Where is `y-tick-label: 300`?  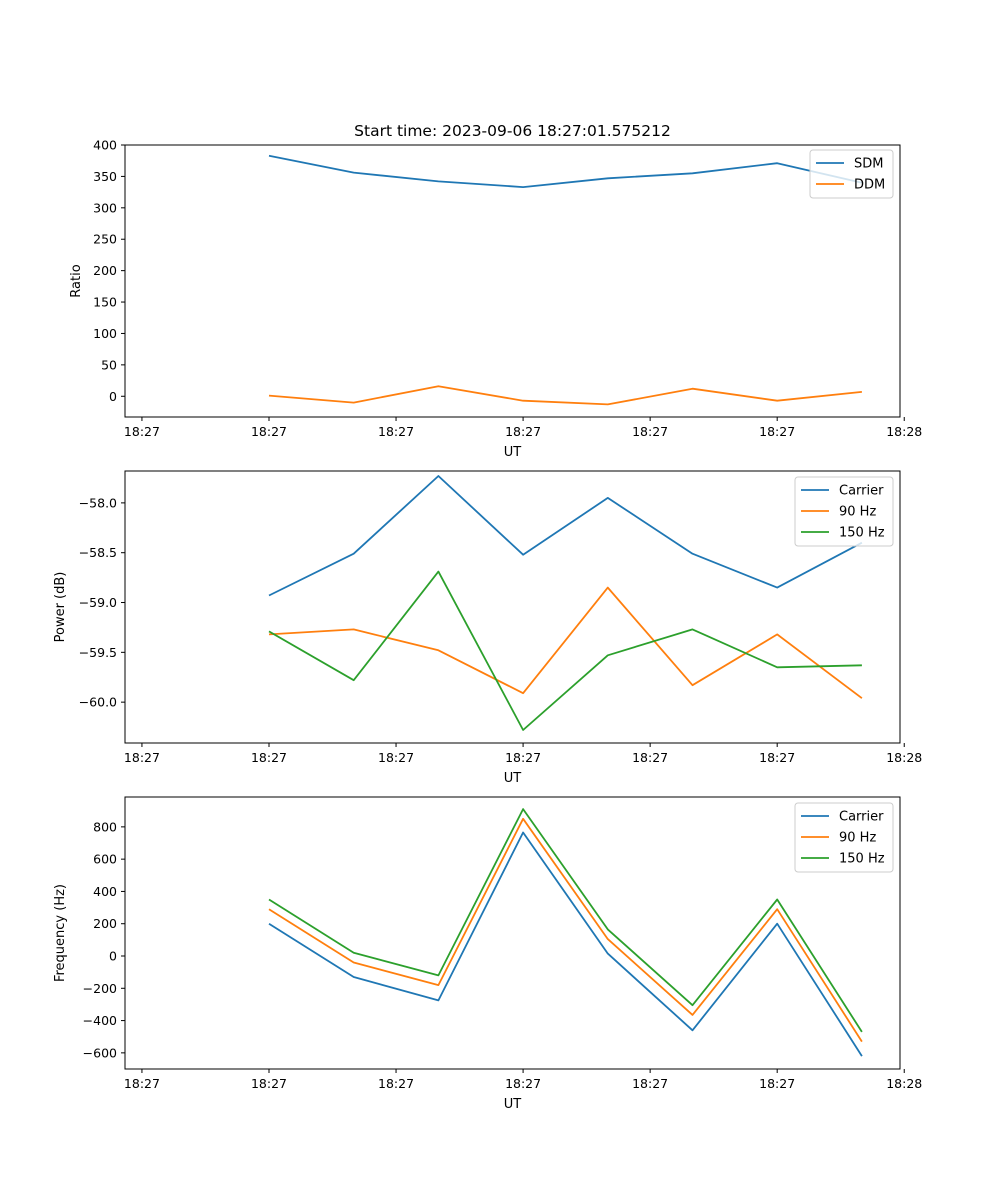
y-tick-label: 300 is located at coordinates (105, 207).